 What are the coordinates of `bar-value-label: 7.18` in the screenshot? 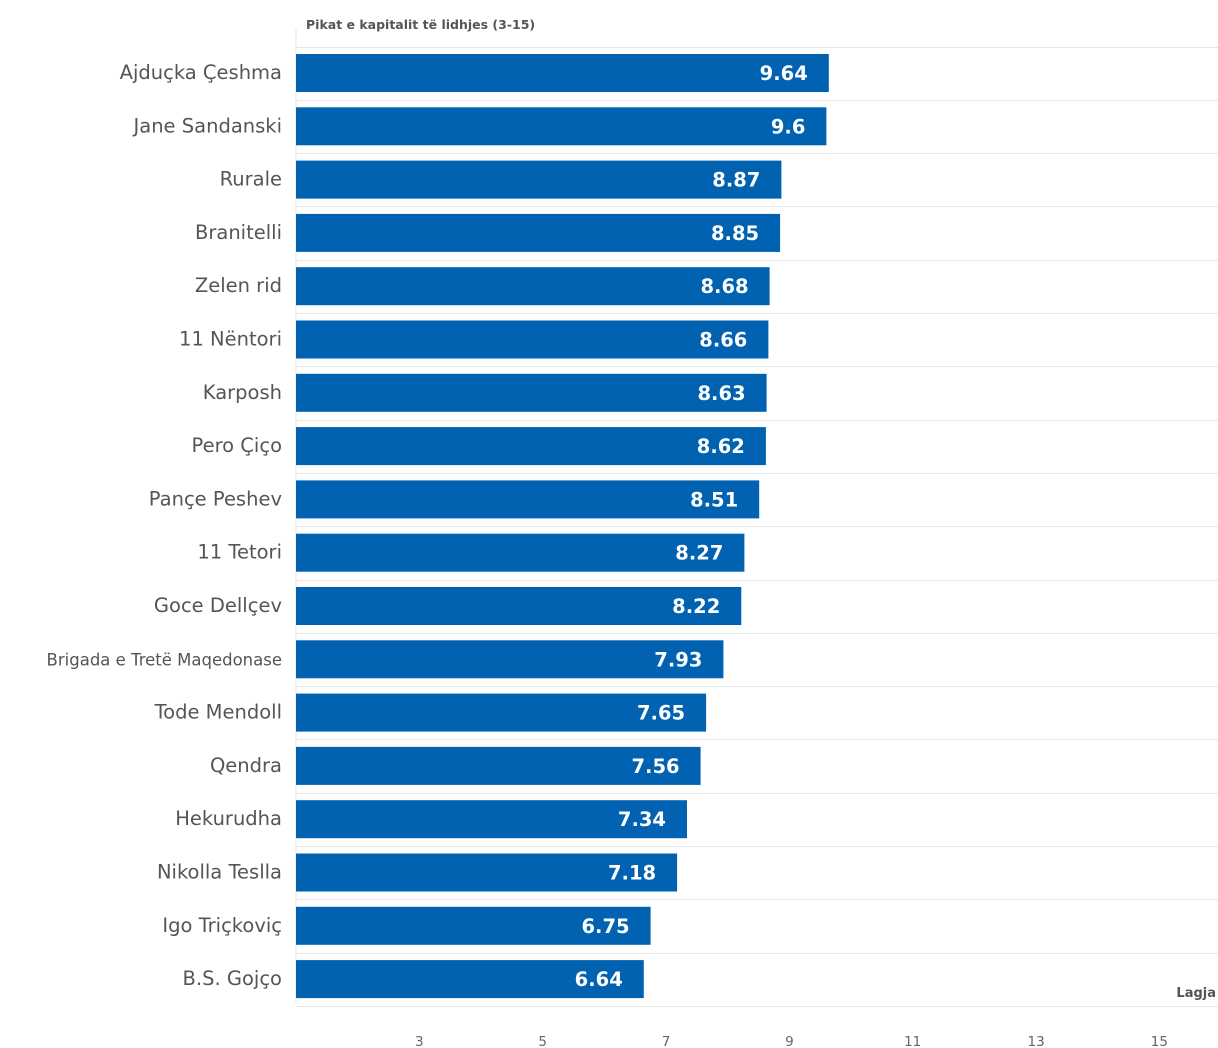 It's located at (632, 873).